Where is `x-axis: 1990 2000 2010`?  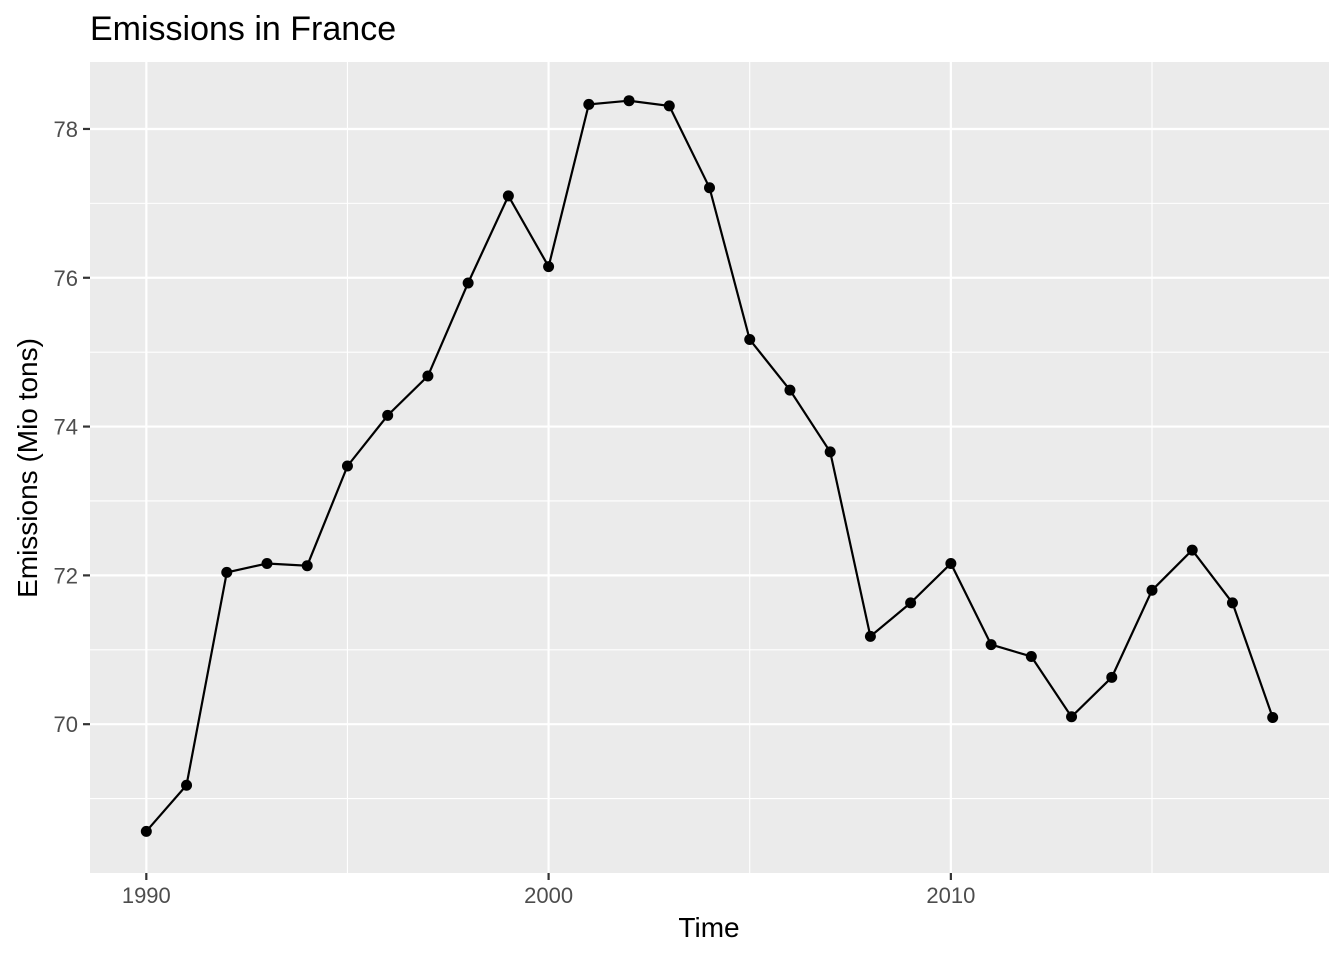
x-axis: 1990 2000 2010 is located at coordinates (548, 890).